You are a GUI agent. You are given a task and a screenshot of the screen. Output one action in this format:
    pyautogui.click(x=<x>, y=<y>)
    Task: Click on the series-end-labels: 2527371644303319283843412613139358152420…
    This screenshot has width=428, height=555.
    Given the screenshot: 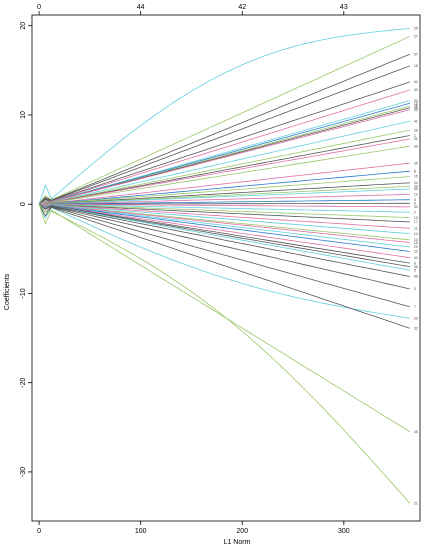 What is the action you would take?
    pyautogui.click(x=416, y=266)
    